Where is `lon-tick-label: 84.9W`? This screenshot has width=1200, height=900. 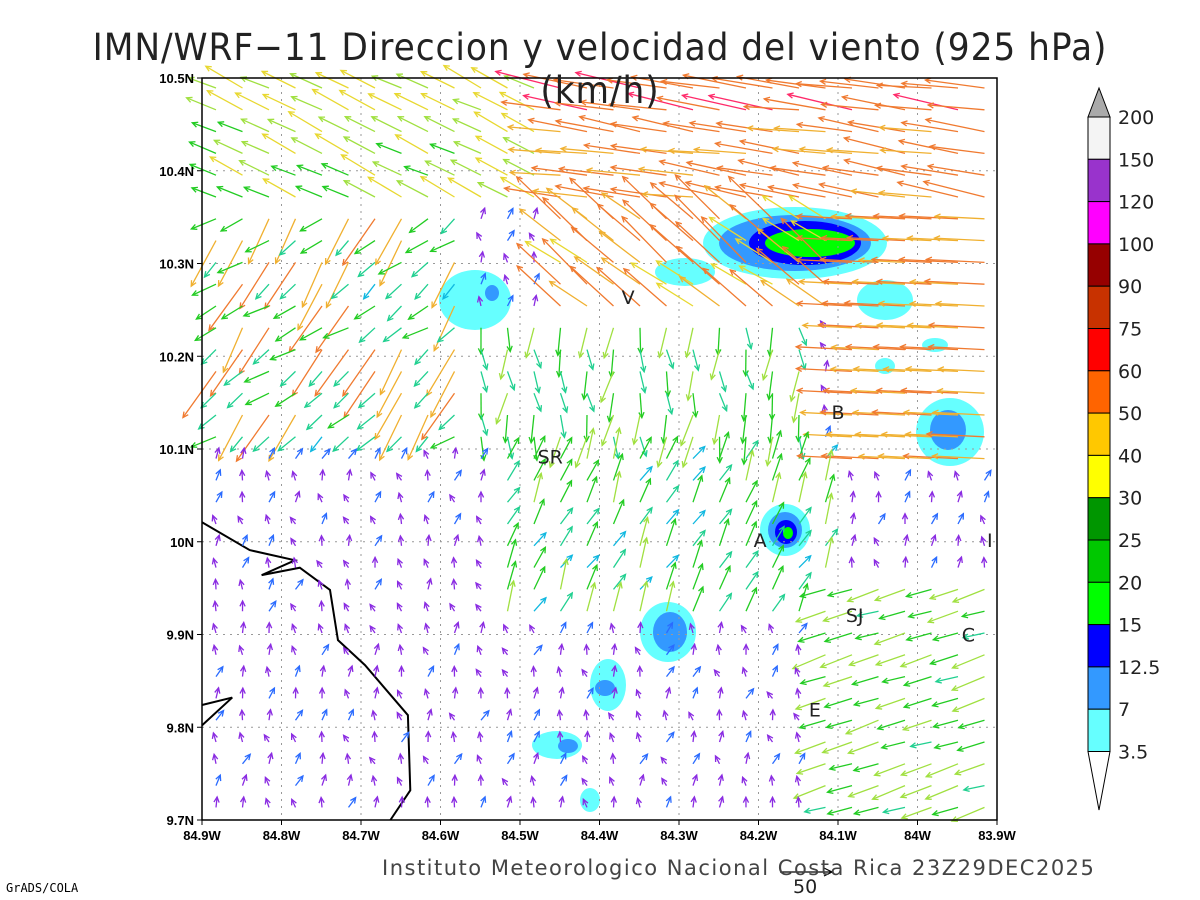 lon-tick-label: 84.9W is located at coordinates (202, 835).